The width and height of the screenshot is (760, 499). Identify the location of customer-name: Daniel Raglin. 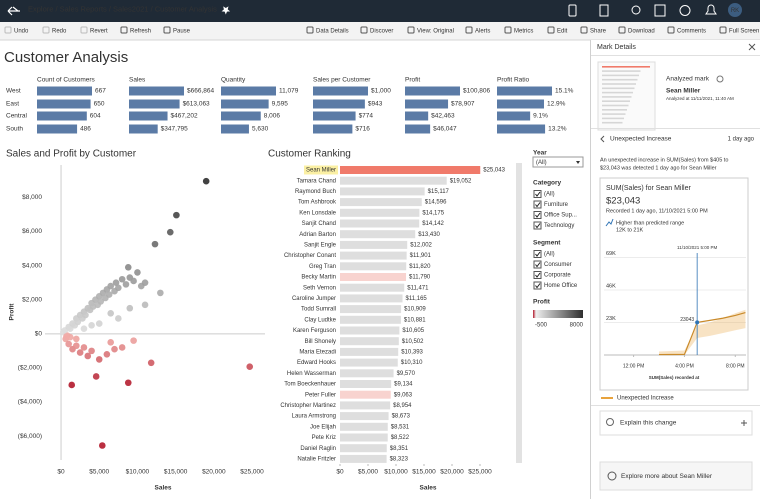
(318, 449).